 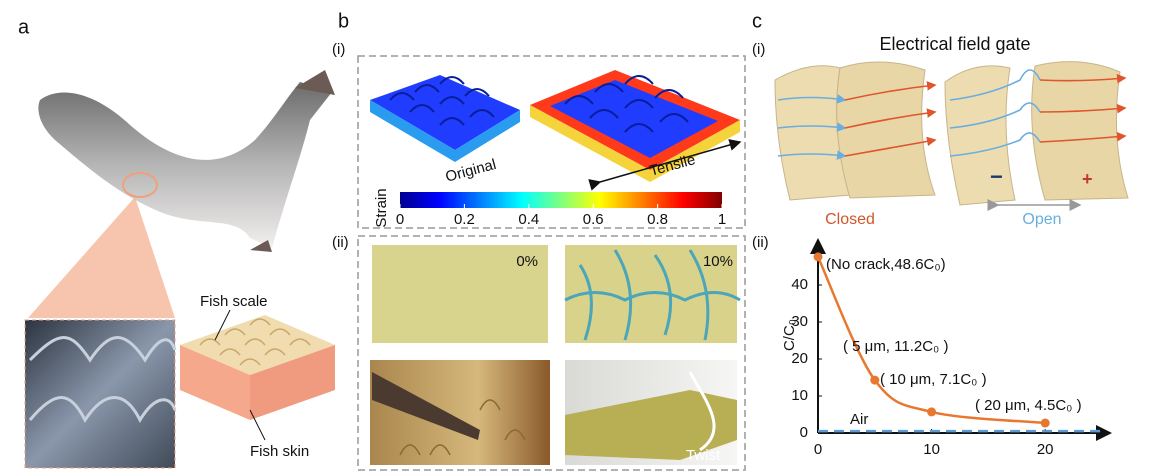 I want to click on frame, so click(x=551, y=142).